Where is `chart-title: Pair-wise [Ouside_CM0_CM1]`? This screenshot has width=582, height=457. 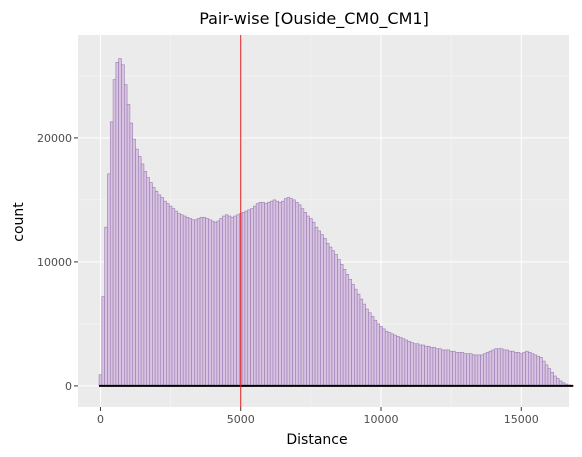
chart-title: Pair-wise [Ouside_CM0_CM1] is located at coordinates (314, 19).